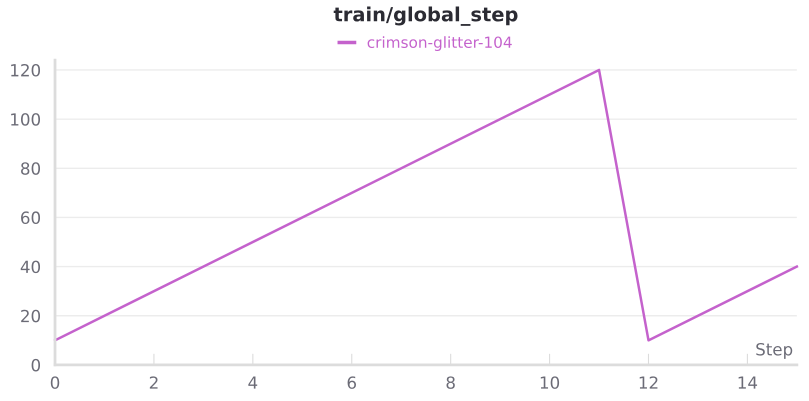  Describe the element at coordinates (253, 382) in the screenshot. I see `x-tick-label: 4` at that location.